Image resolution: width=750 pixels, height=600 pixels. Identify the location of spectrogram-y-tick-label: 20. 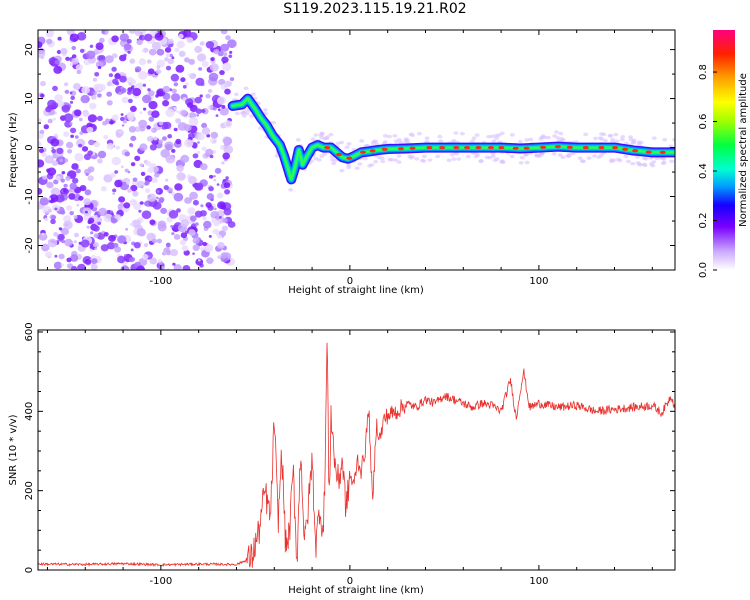
(29, 49).